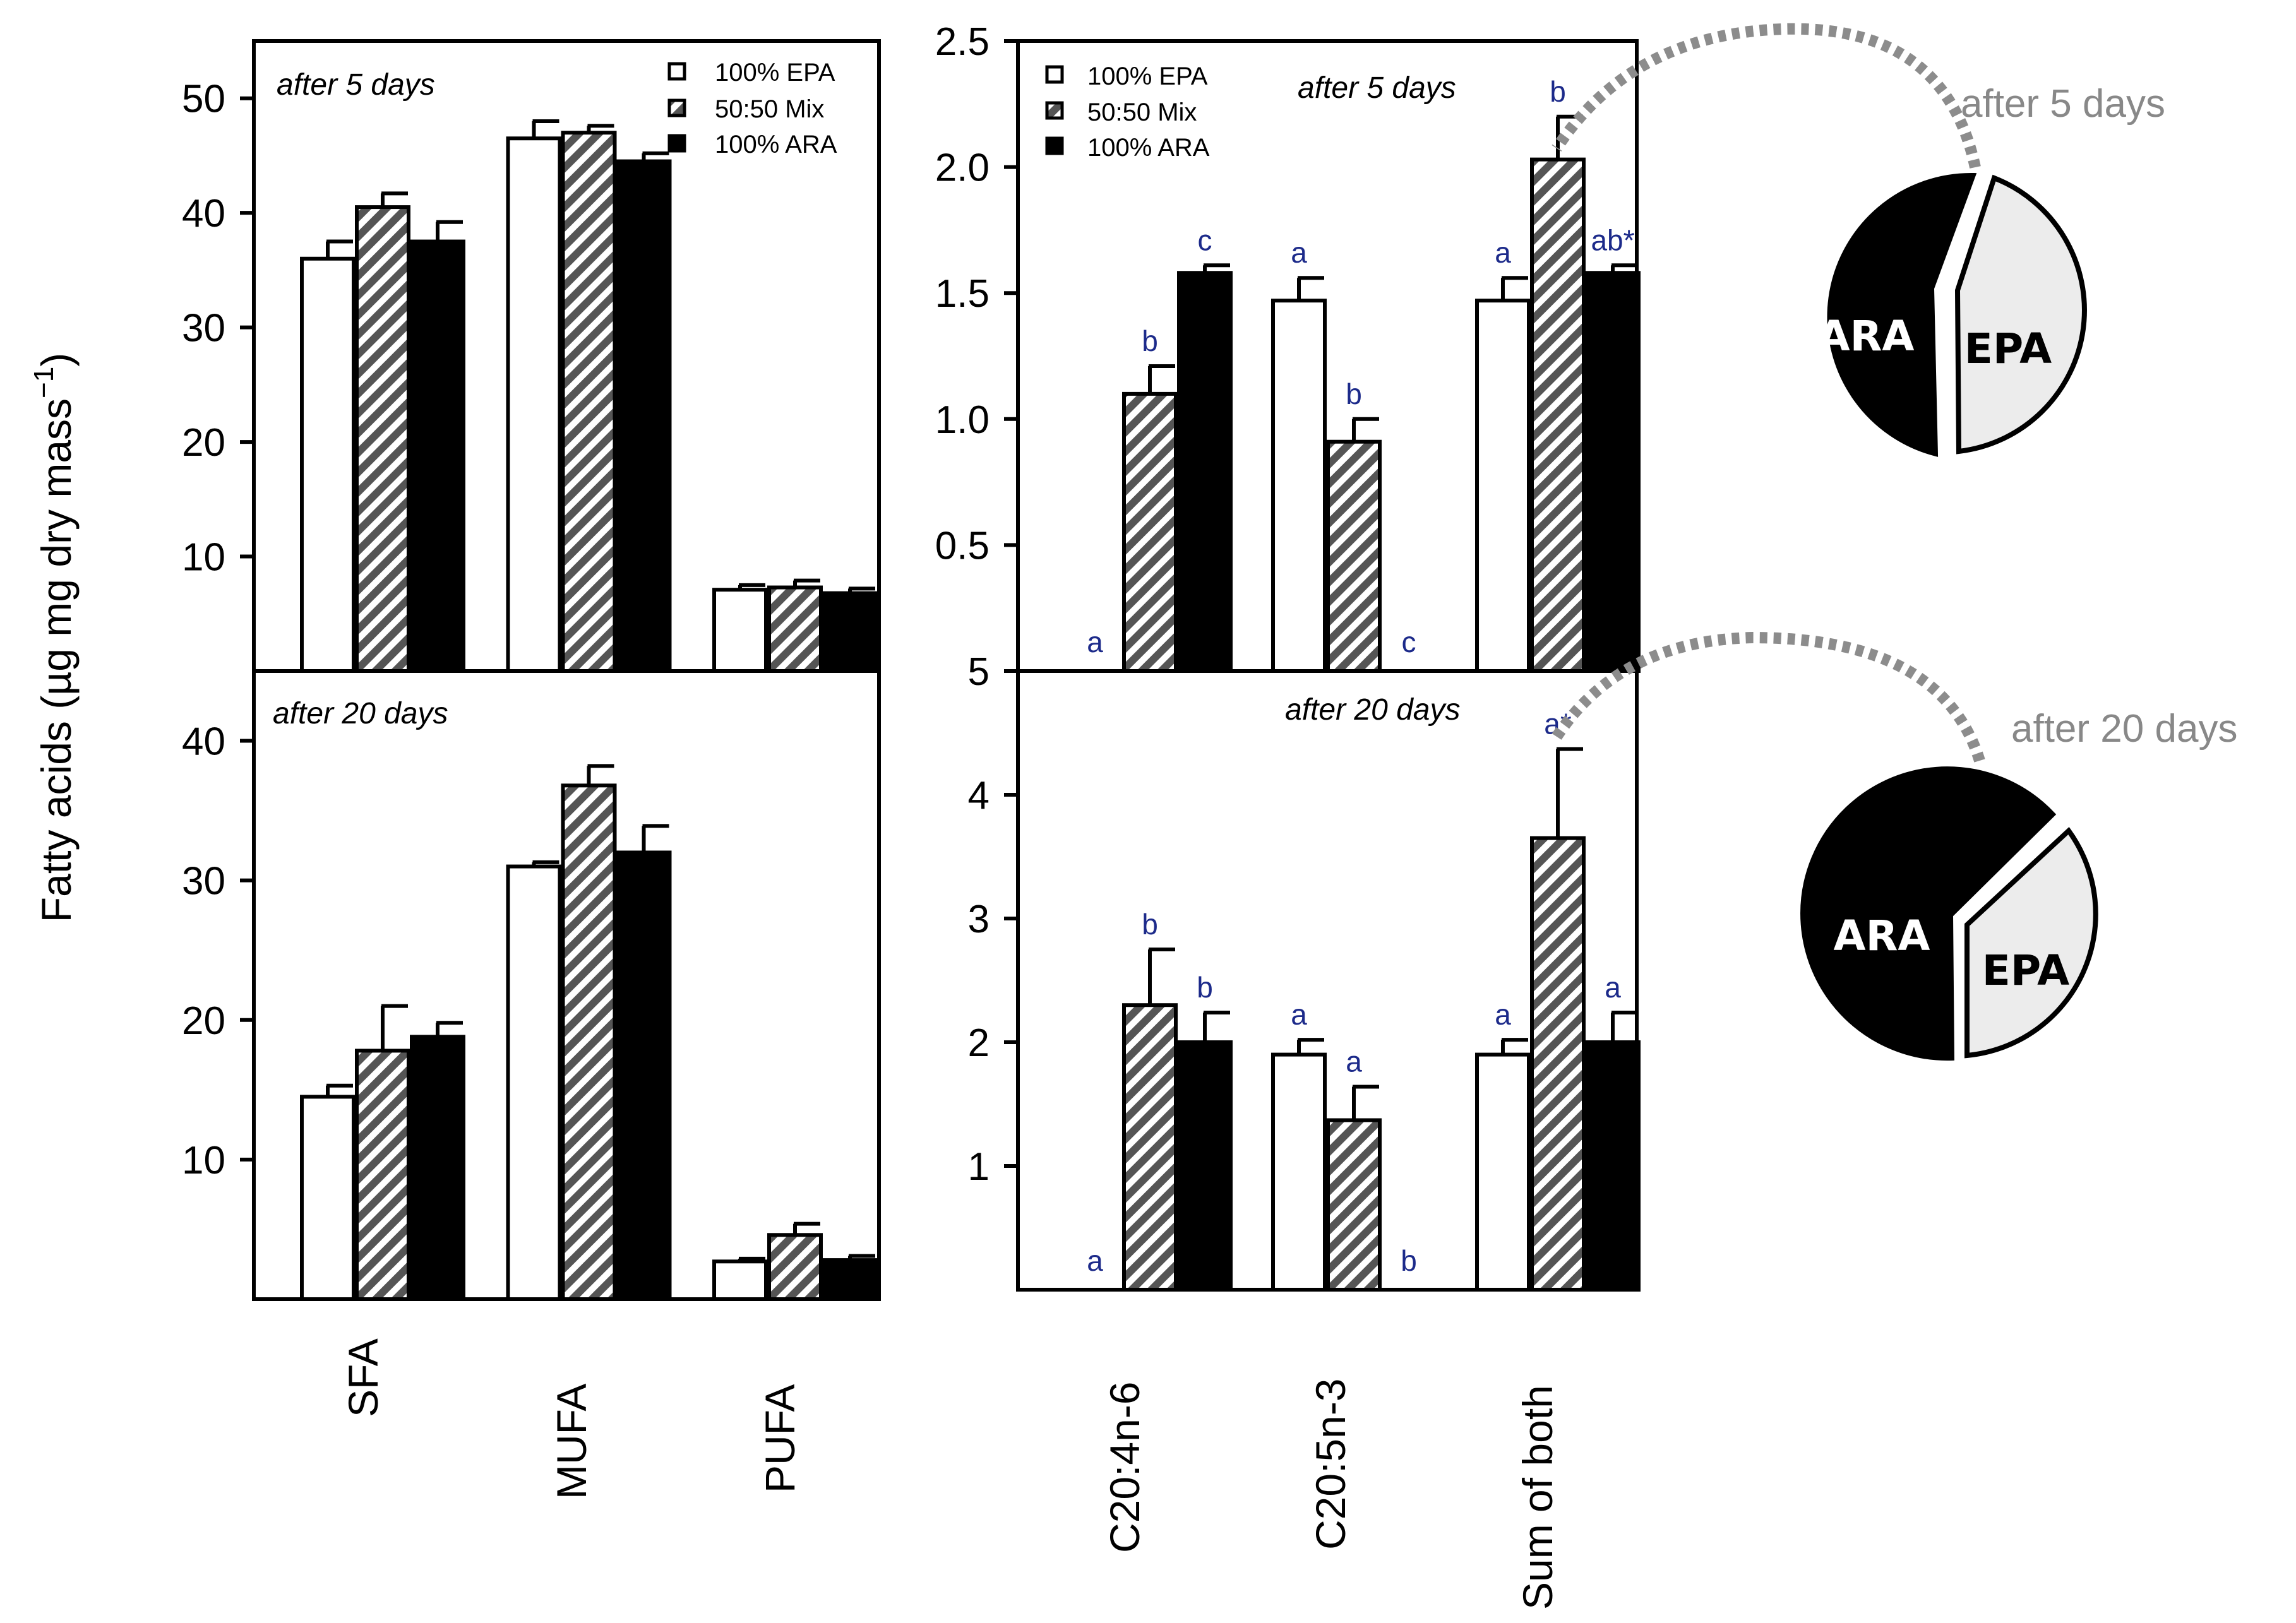  What do you see at coordinates (589, 1042) in the screenshot?
I see `bar-left-20-days-mufa-mix` at bounding box center [589, 1042].